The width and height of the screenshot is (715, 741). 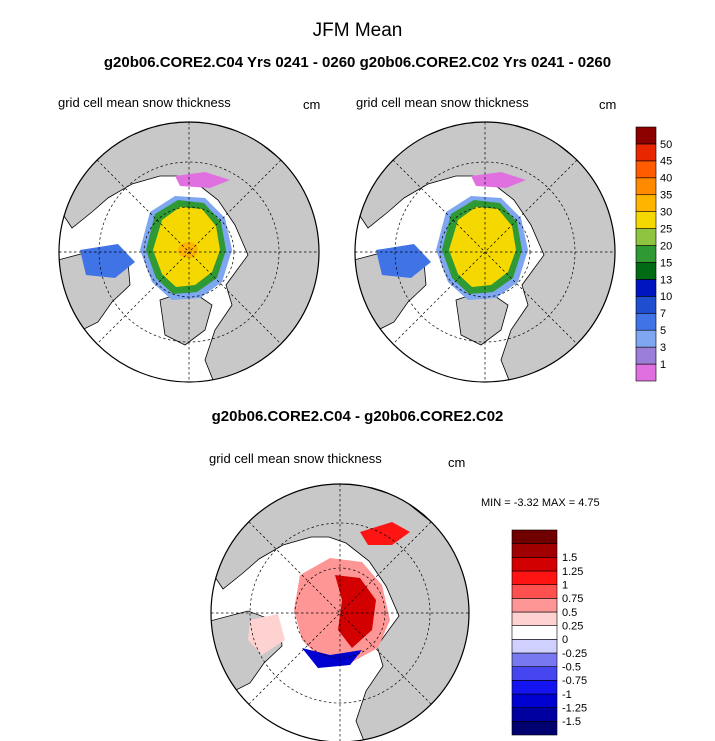 I want to click on colorbar-tick-label: 13, so click(x=666, y=280).